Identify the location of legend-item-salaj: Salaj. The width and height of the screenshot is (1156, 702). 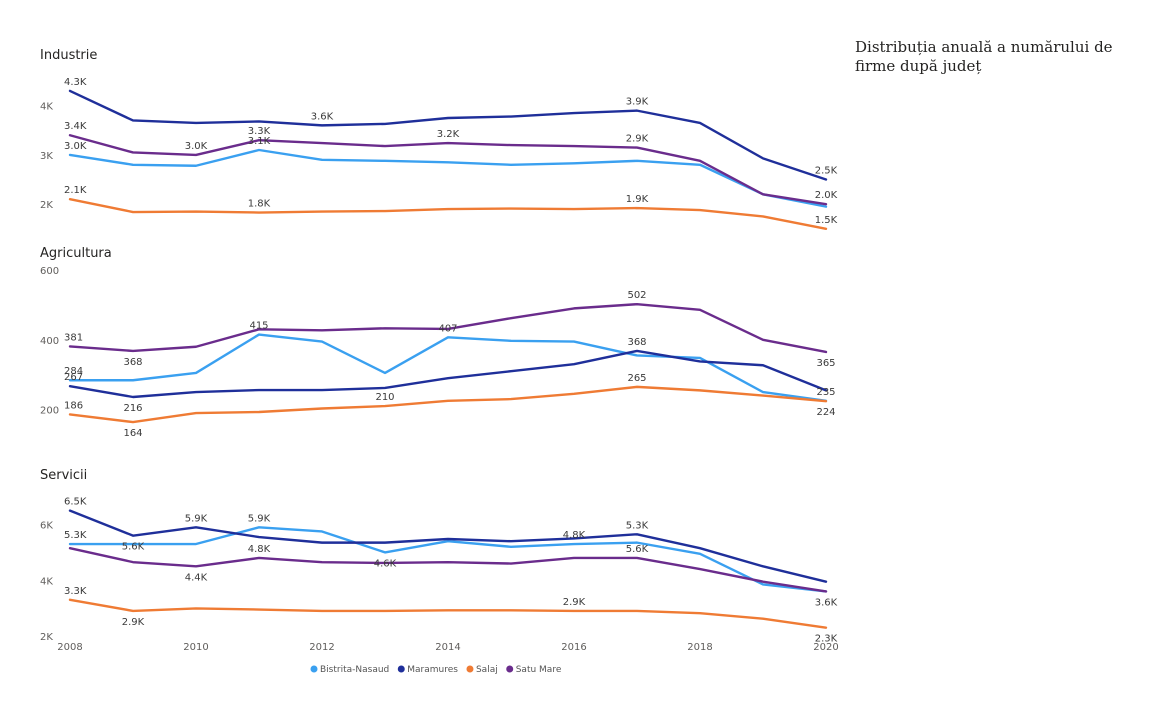
(487, 670).